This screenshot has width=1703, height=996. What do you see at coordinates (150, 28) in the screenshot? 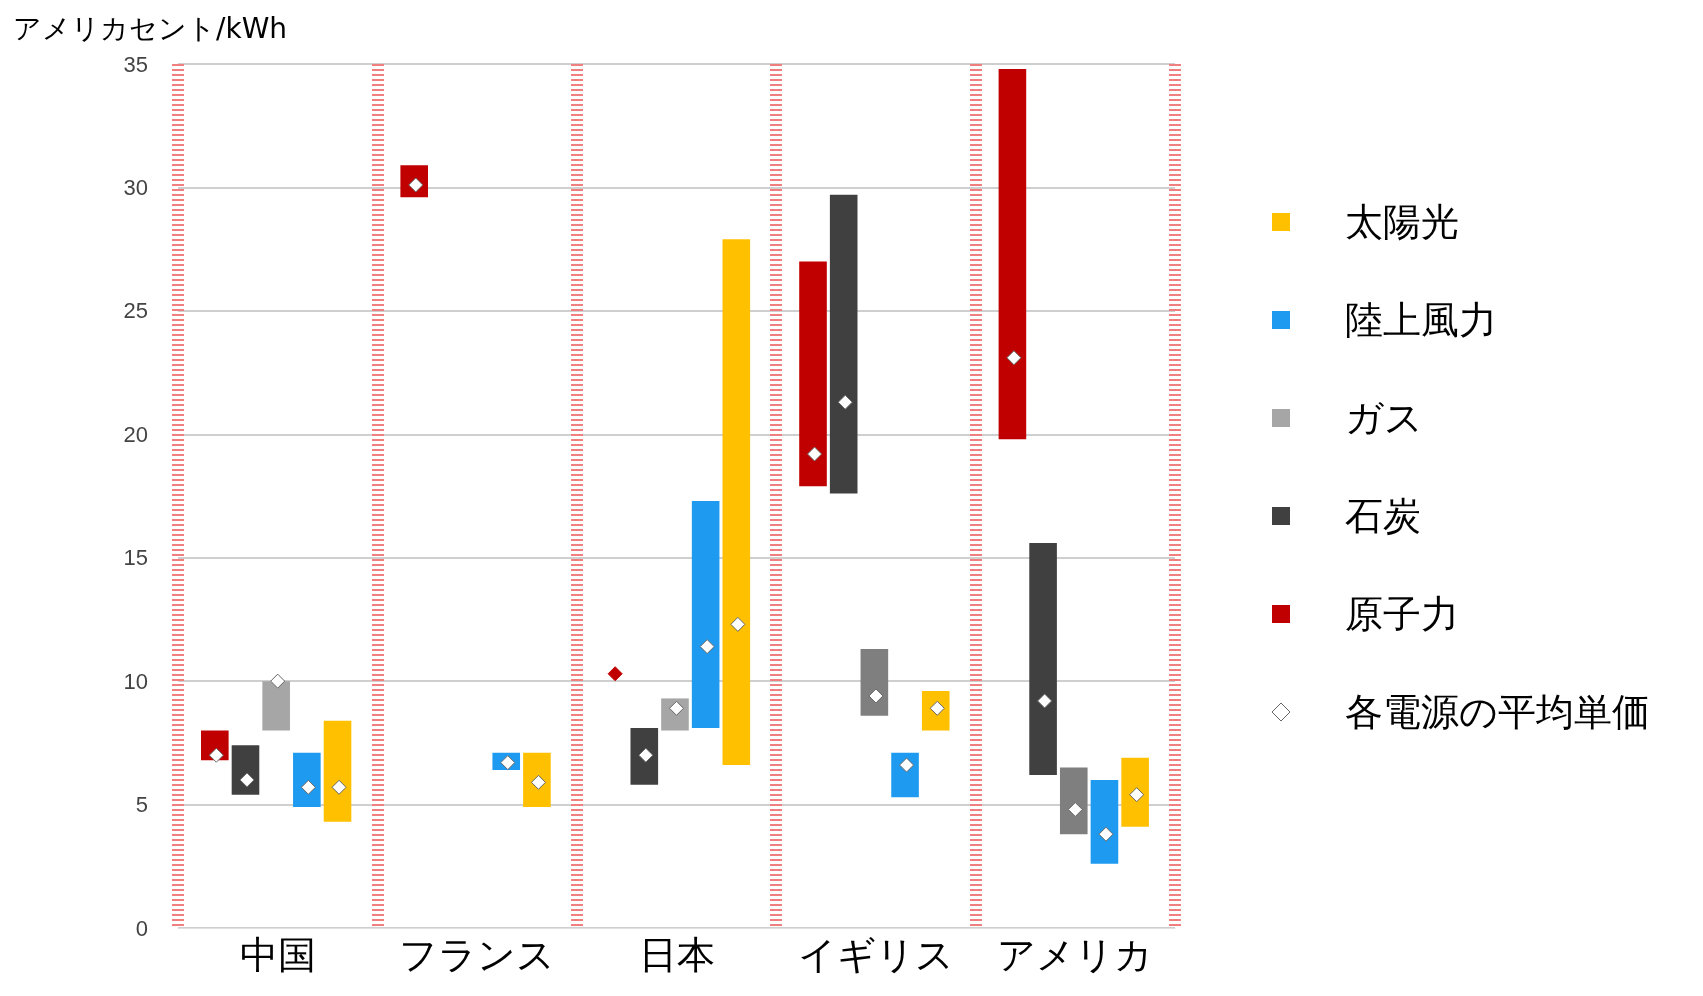
I see `y-axis-title: アメリカセント/kWh` at bounding box center [150, 28].